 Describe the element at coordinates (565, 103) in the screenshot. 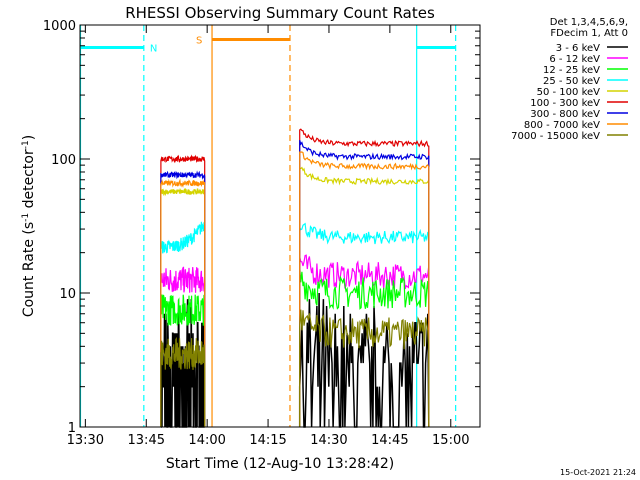

I see `legend-label: 100 - 300 keV` at that location.